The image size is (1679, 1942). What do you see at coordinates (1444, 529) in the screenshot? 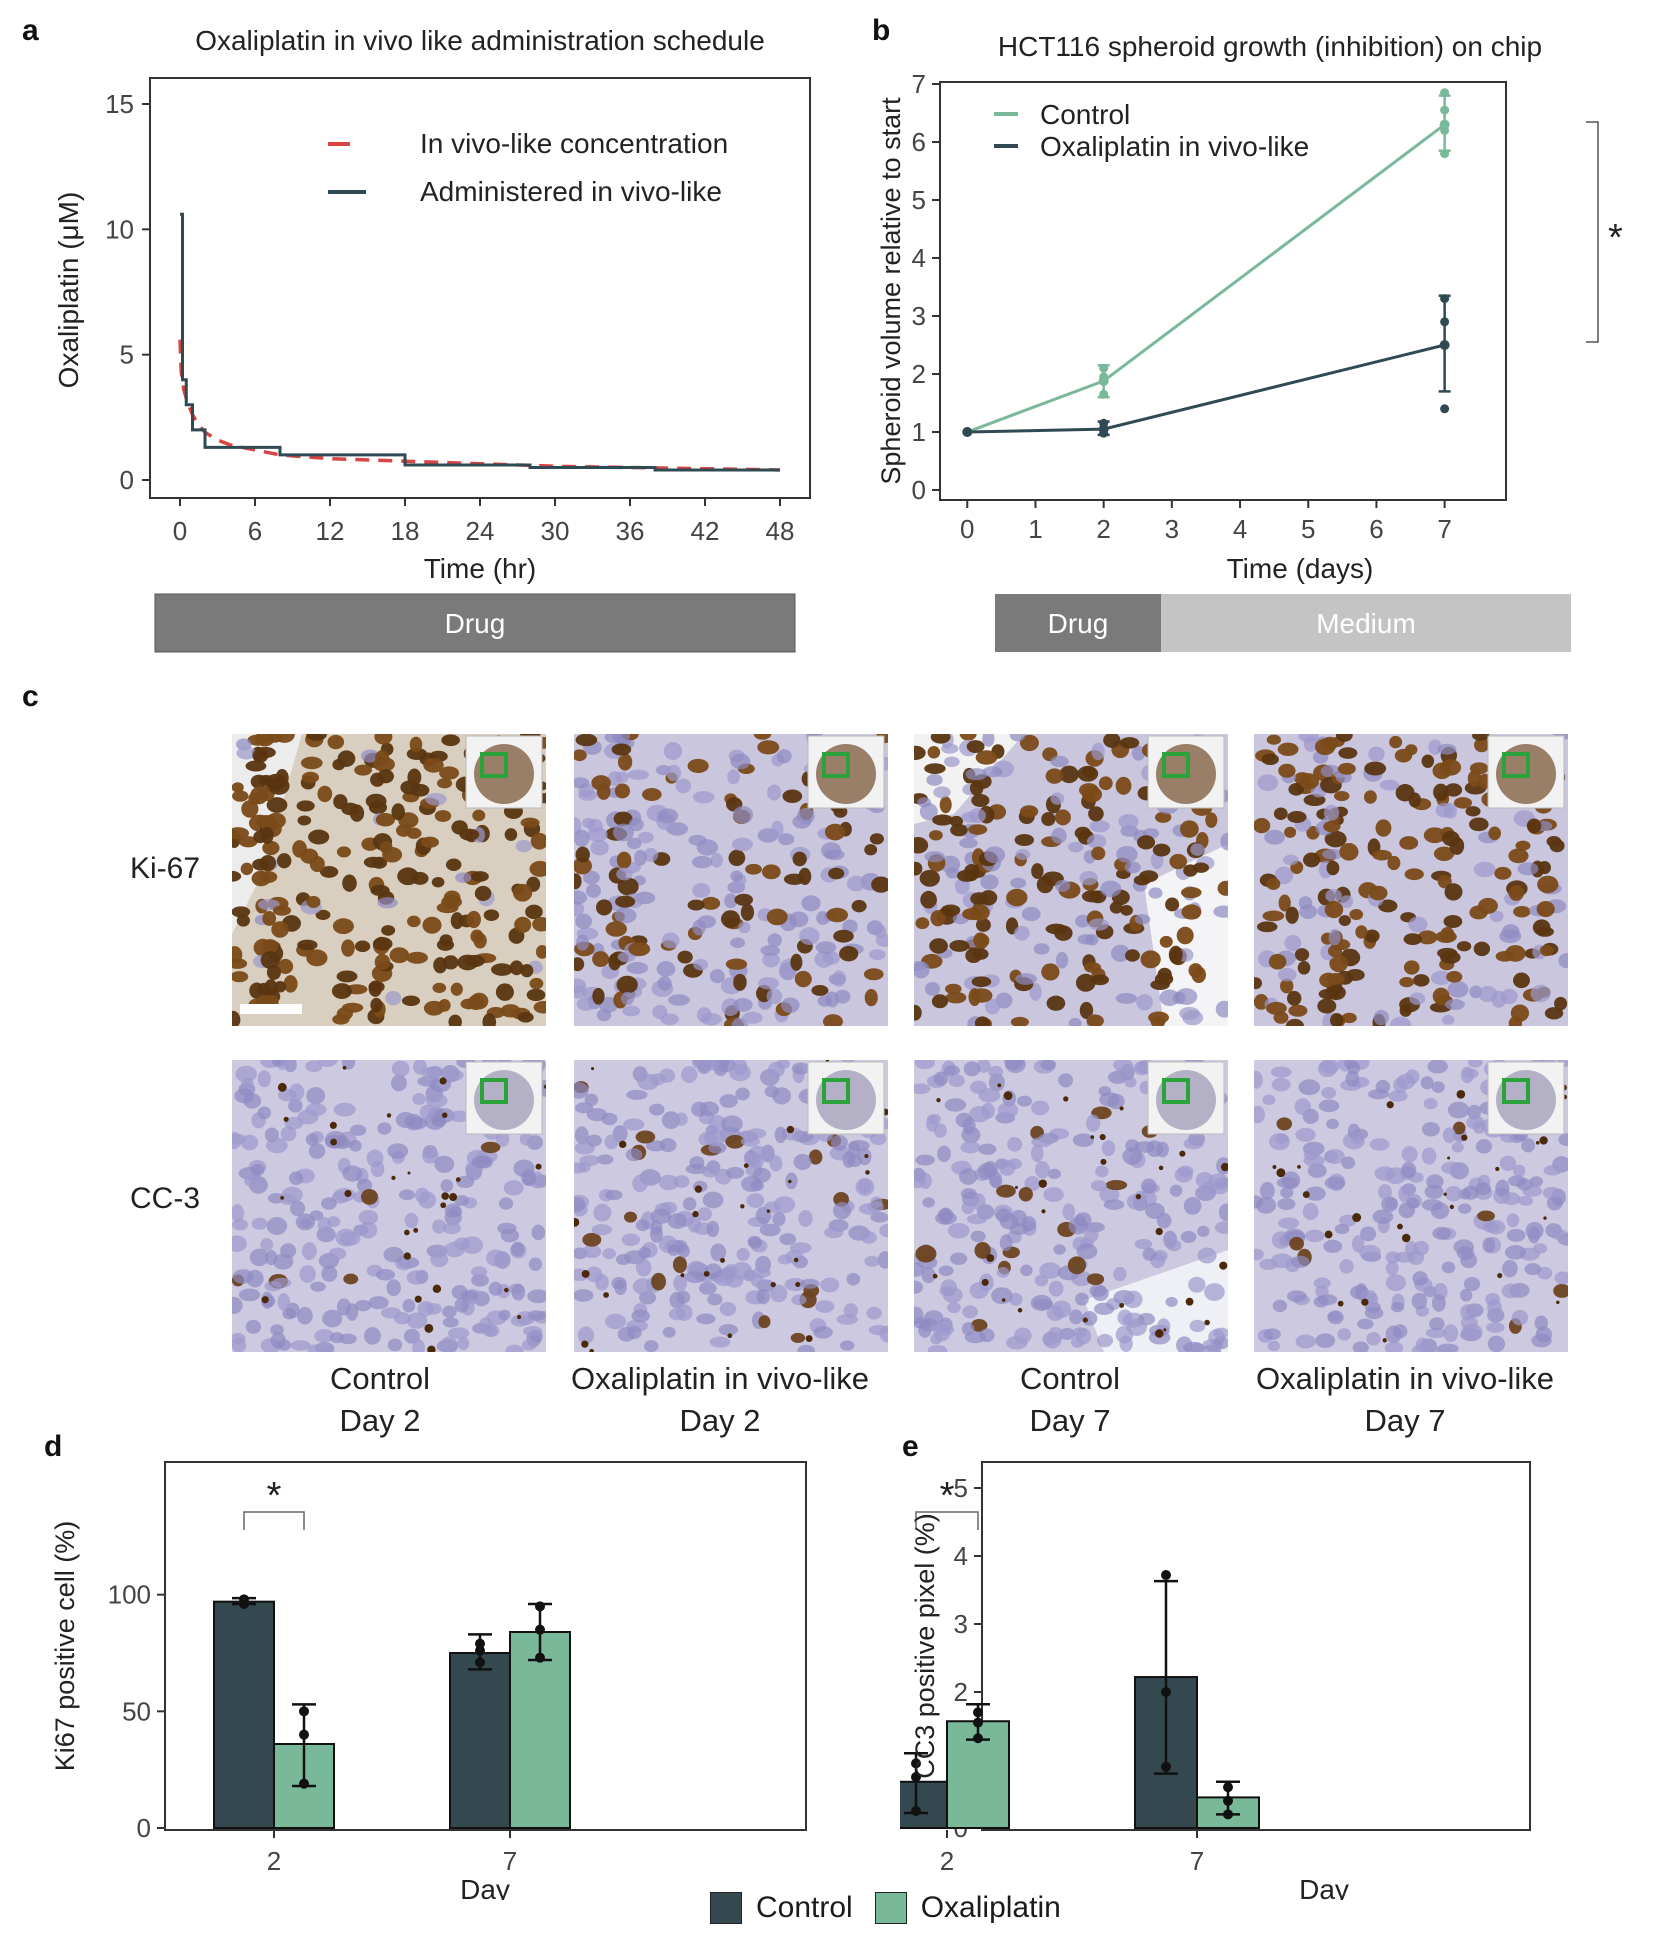
I see `x-tick-label: 7` at bounding box center [1444, 529].